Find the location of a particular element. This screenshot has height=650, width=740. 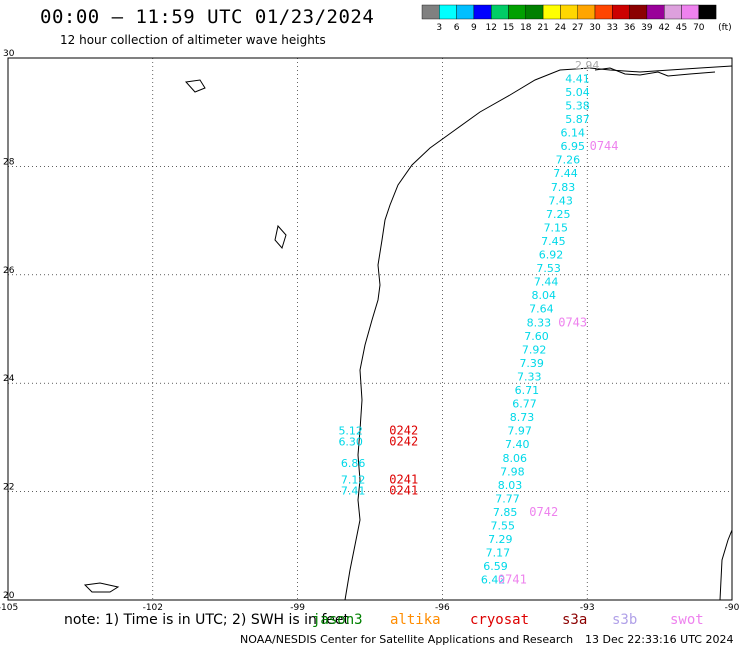

colorbar-unit: (ft) is located at coordinates (725, 28).